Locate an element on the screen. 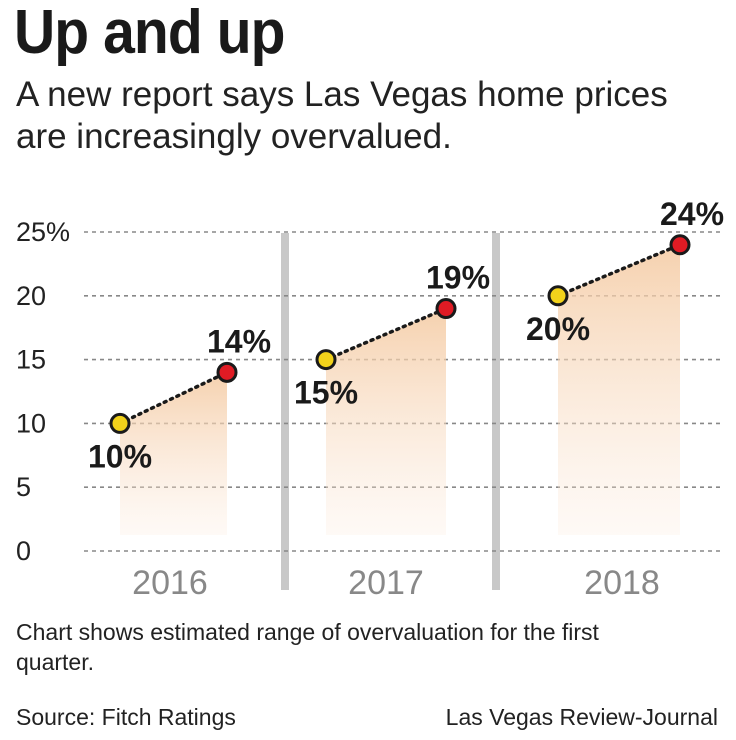 The image size is (736, 740). low-data-label: 15% is located at coordinates (326, 393).